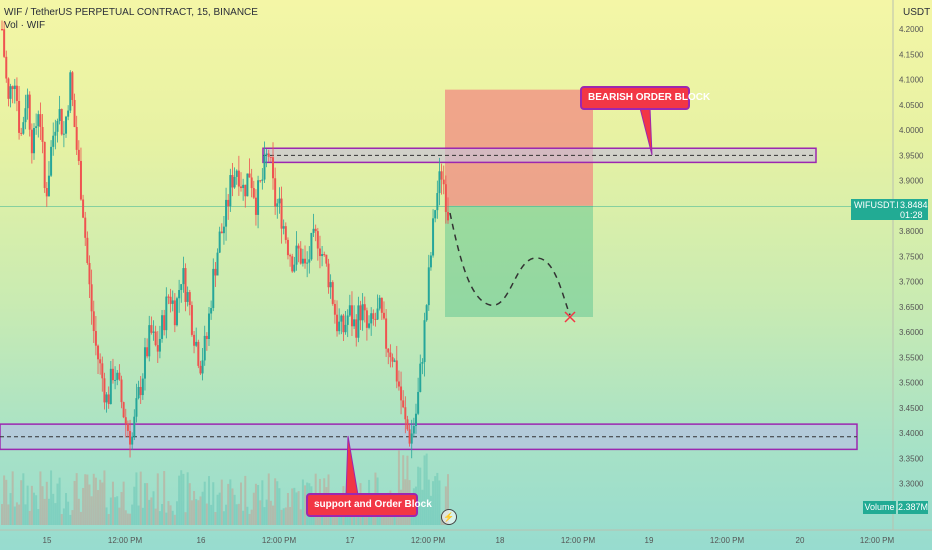 The image size is (932, 550). Describe the element at coordinates (449, 517) in the screenshot. I see `lightning-icon: ⚡` at that location.